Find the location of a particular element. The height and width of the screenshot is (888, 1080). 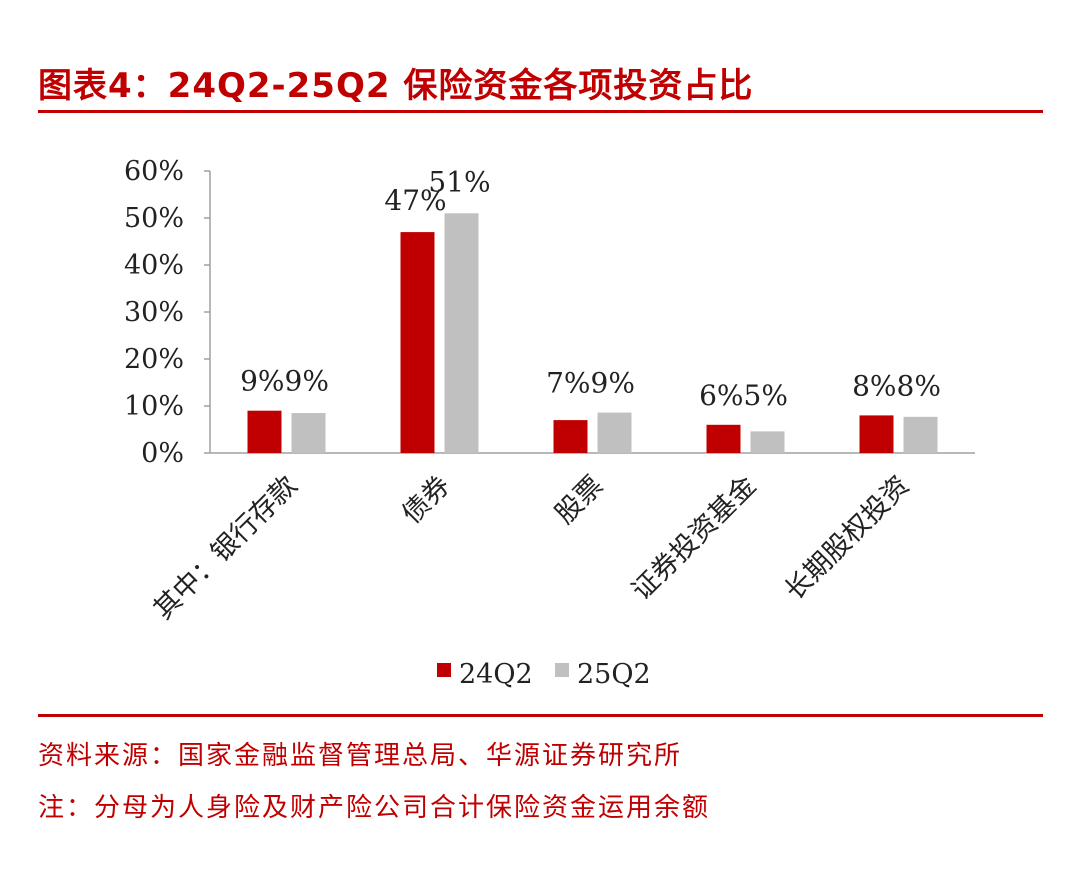

category-label-4: 长期股权投资 is located at coordinates (847, 538).